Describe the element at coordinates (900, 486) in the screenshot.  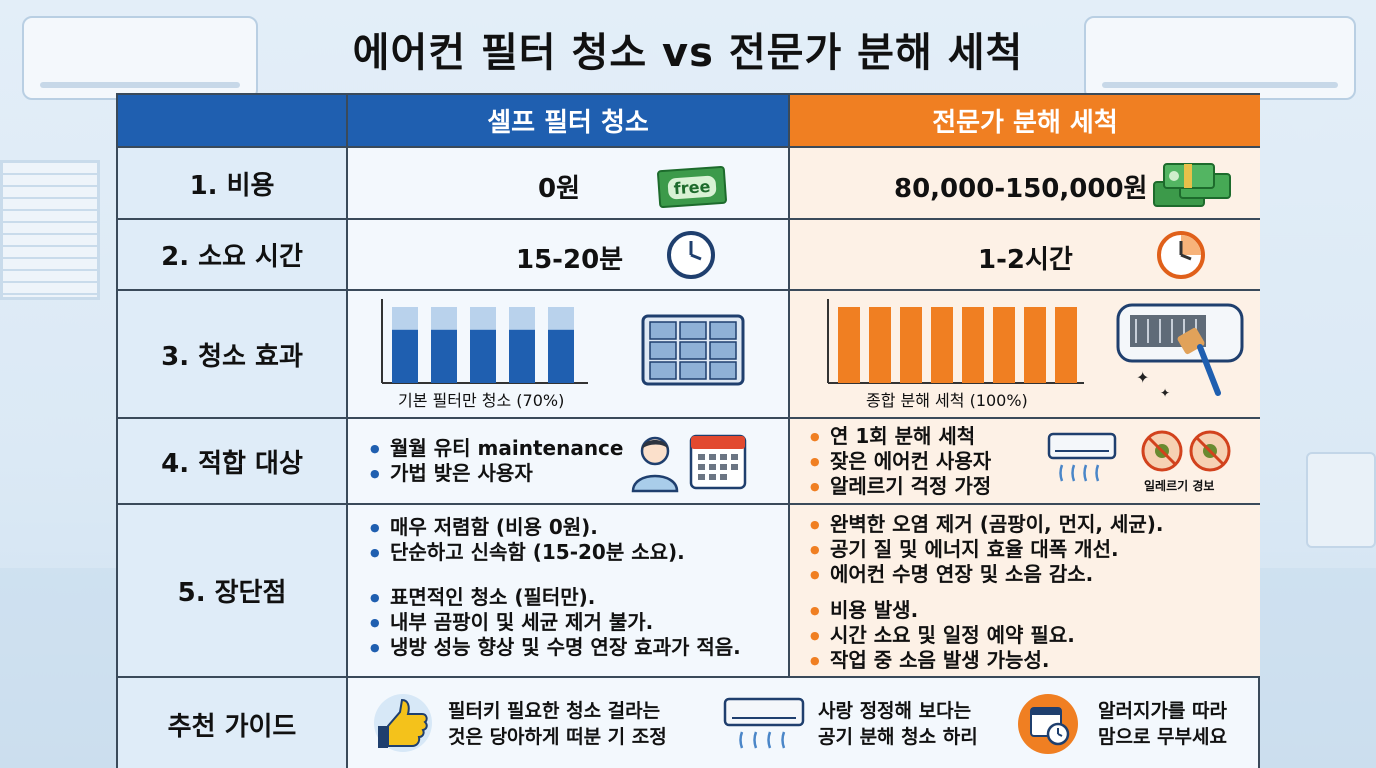
I see `list-item: 알레르기 걱정 가정` at that location.